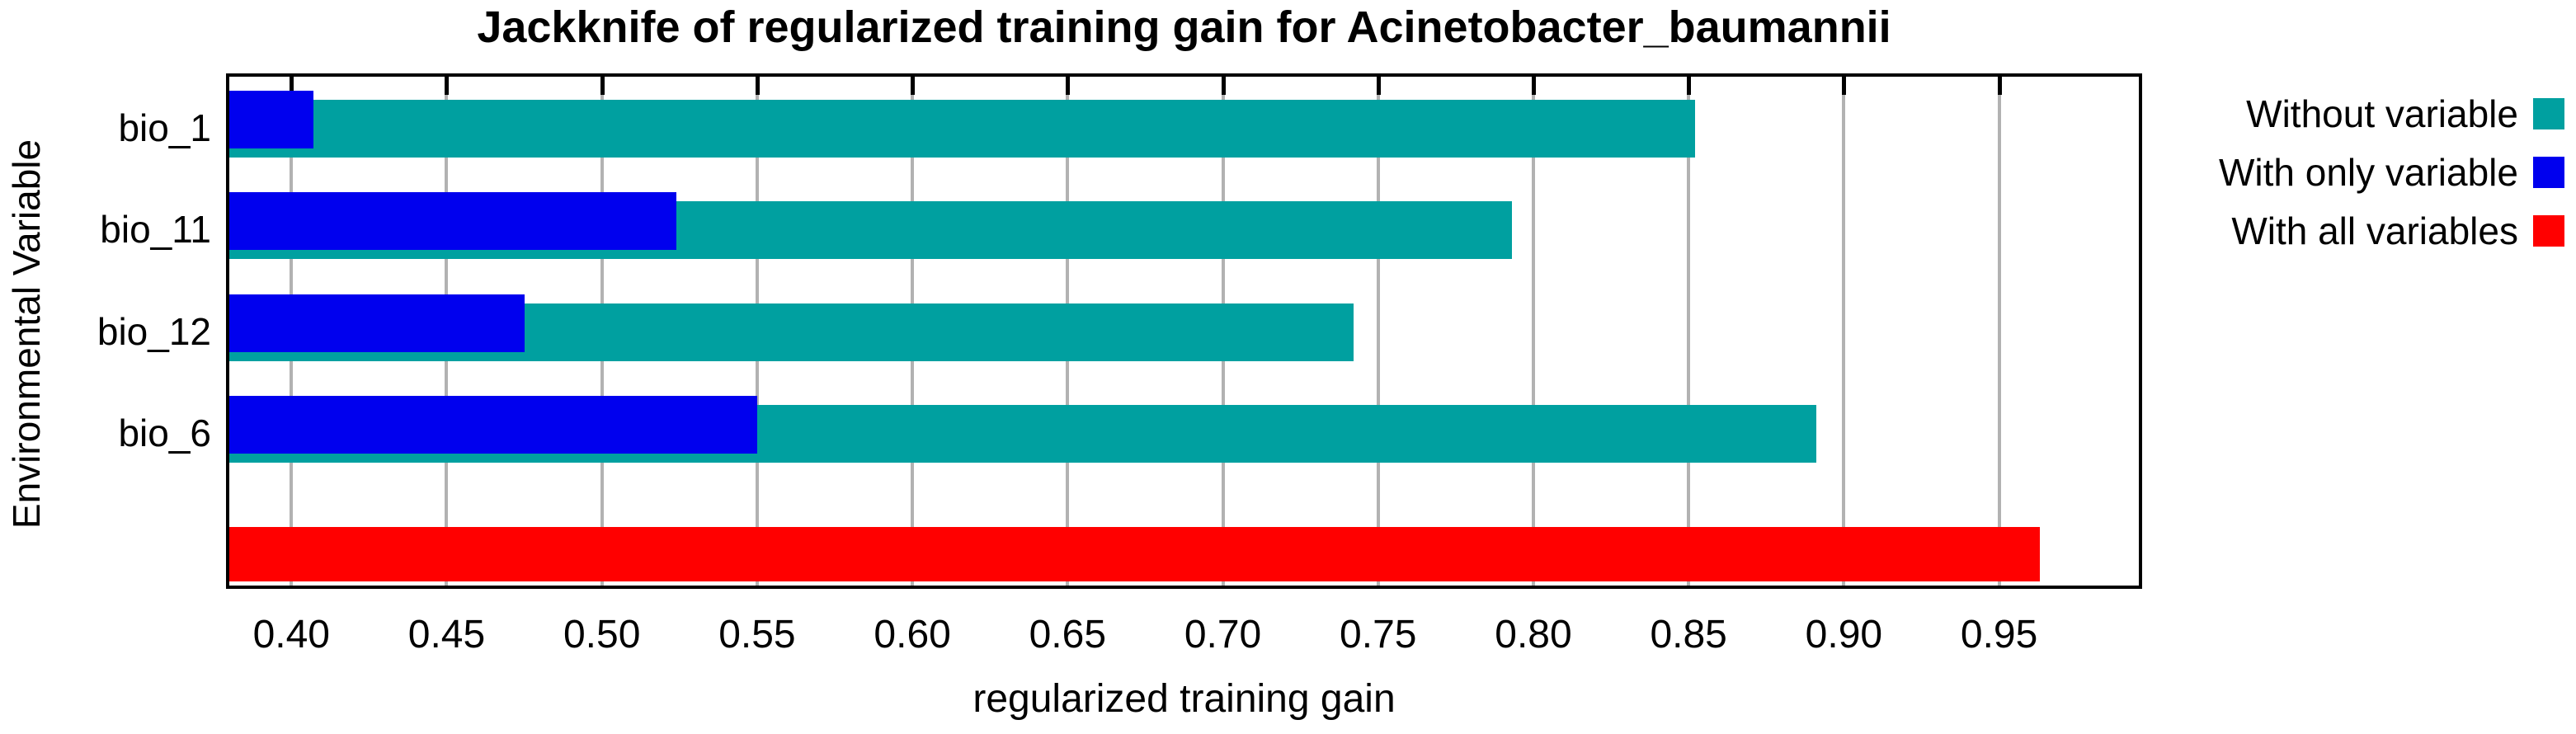  I want to click on legend-swatch-blue, so click(2548, 172).